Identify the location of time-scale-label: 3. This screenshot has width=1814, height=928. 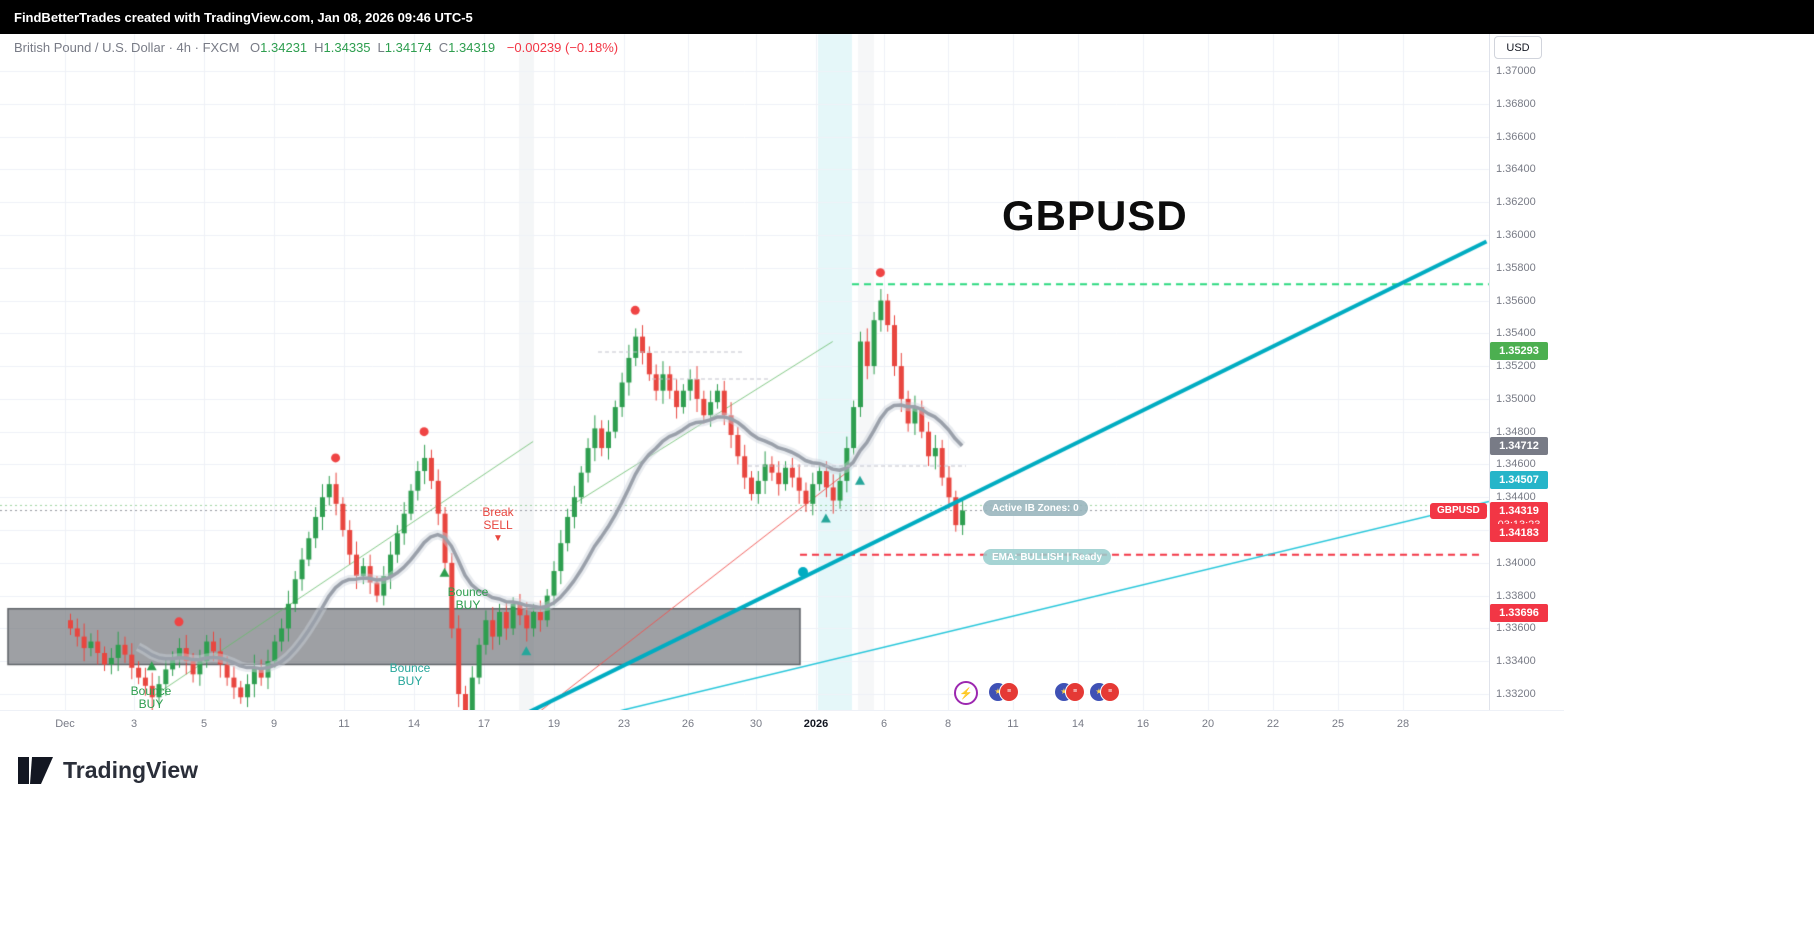
(134, 724).